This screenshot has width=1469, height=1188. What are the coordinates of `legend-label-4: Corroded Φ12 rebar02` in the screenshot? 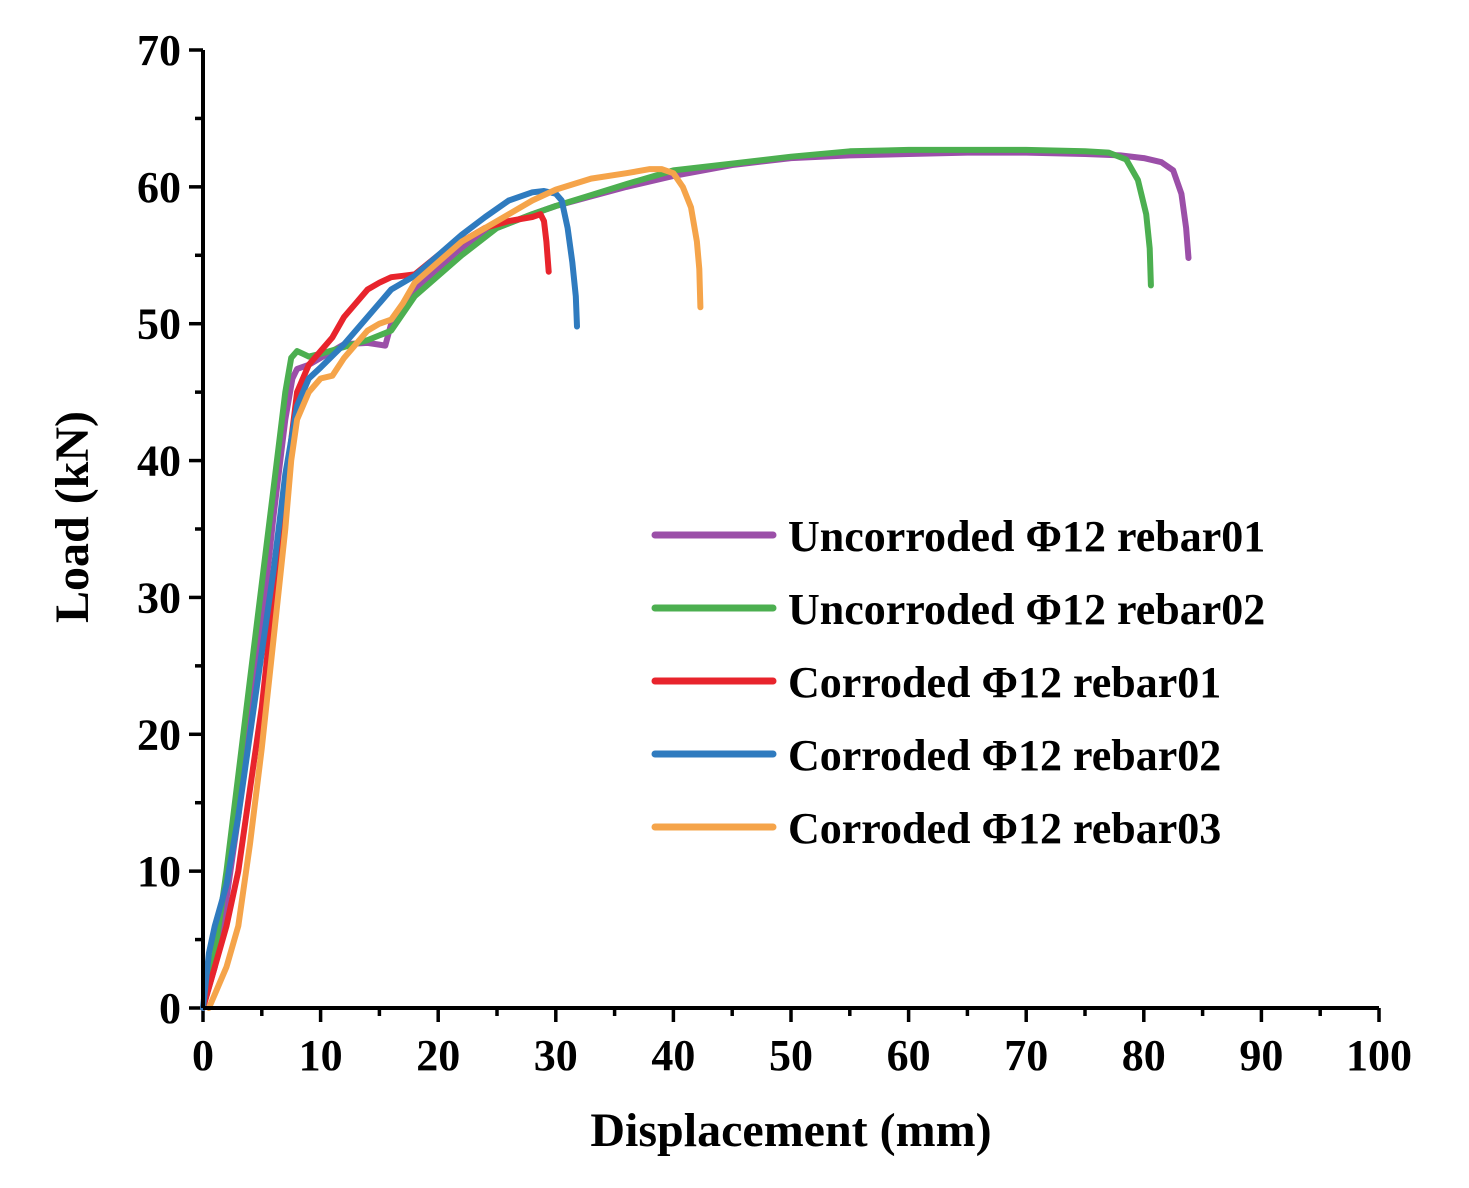 It's located at (1004, 755).